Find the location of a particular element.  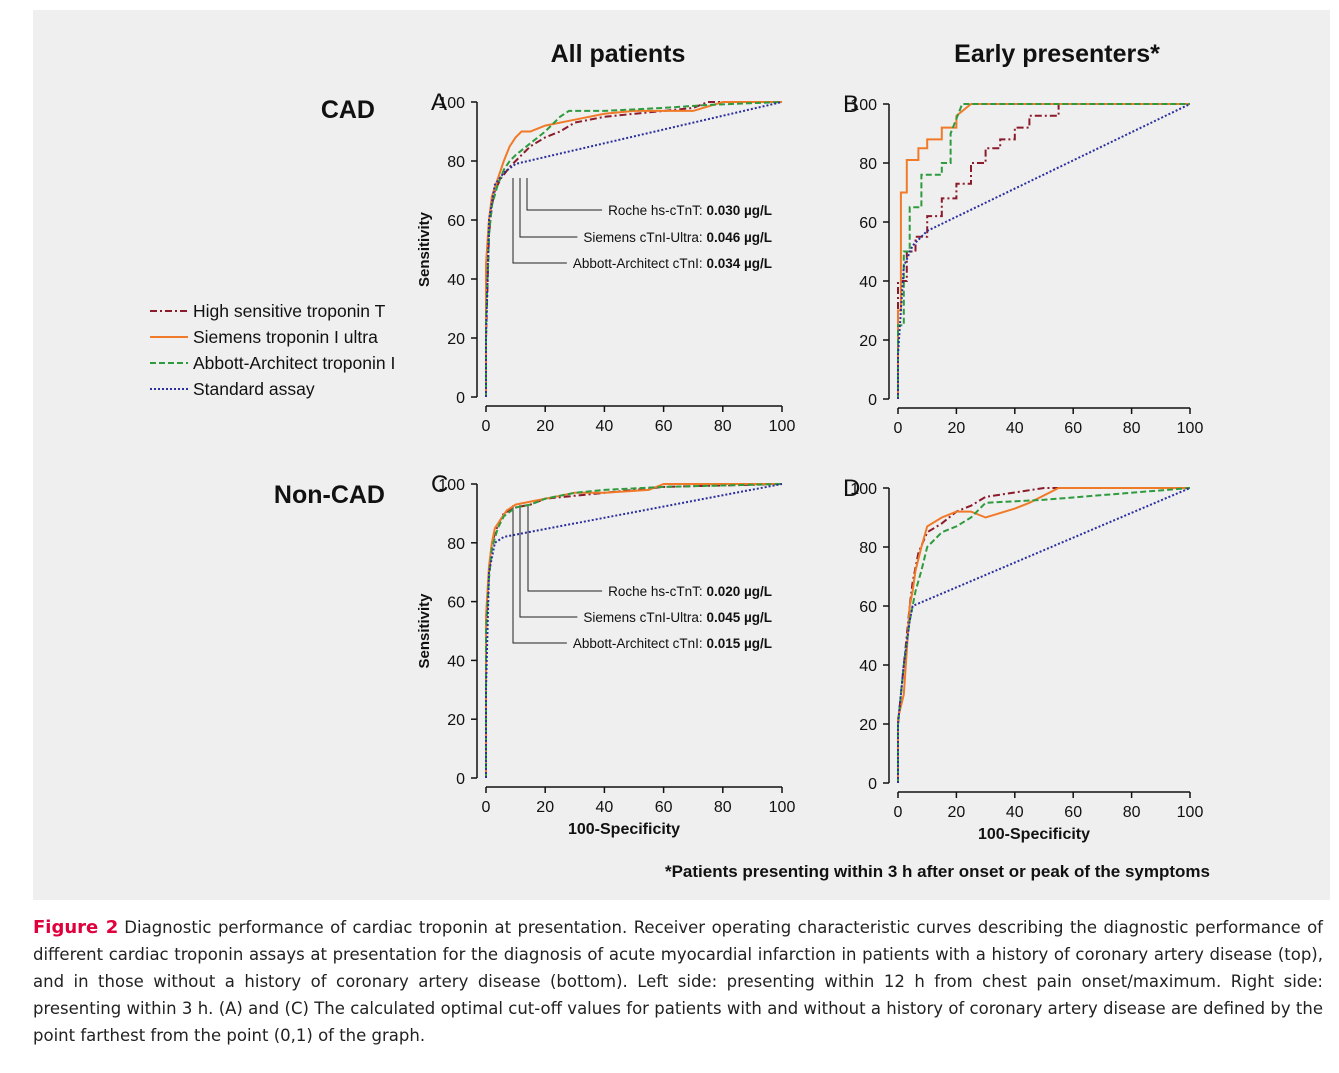

annotation-value: 0.046 µg/L is located at coordinates (739, 237).